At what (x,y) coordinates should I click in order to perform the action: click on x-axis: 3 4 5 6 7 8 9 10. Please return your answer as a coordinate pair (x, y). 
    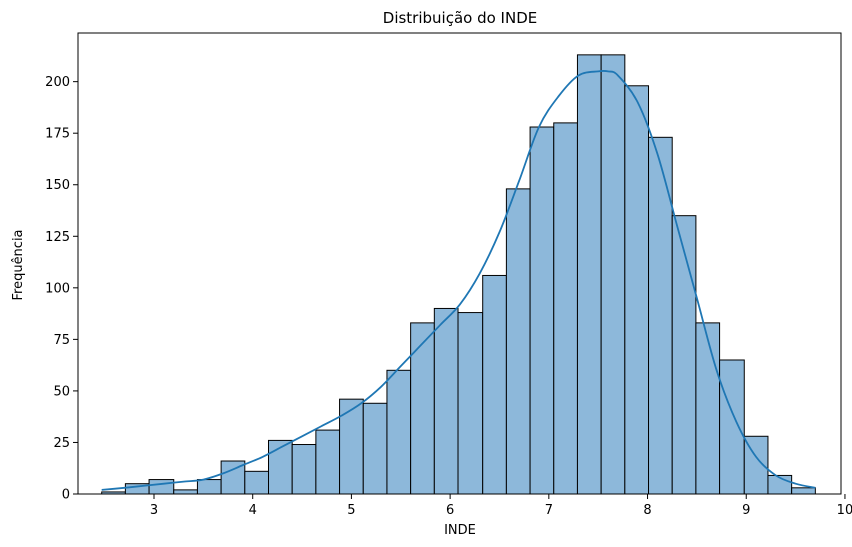
    Looking at the image, I should click on (501, 506).